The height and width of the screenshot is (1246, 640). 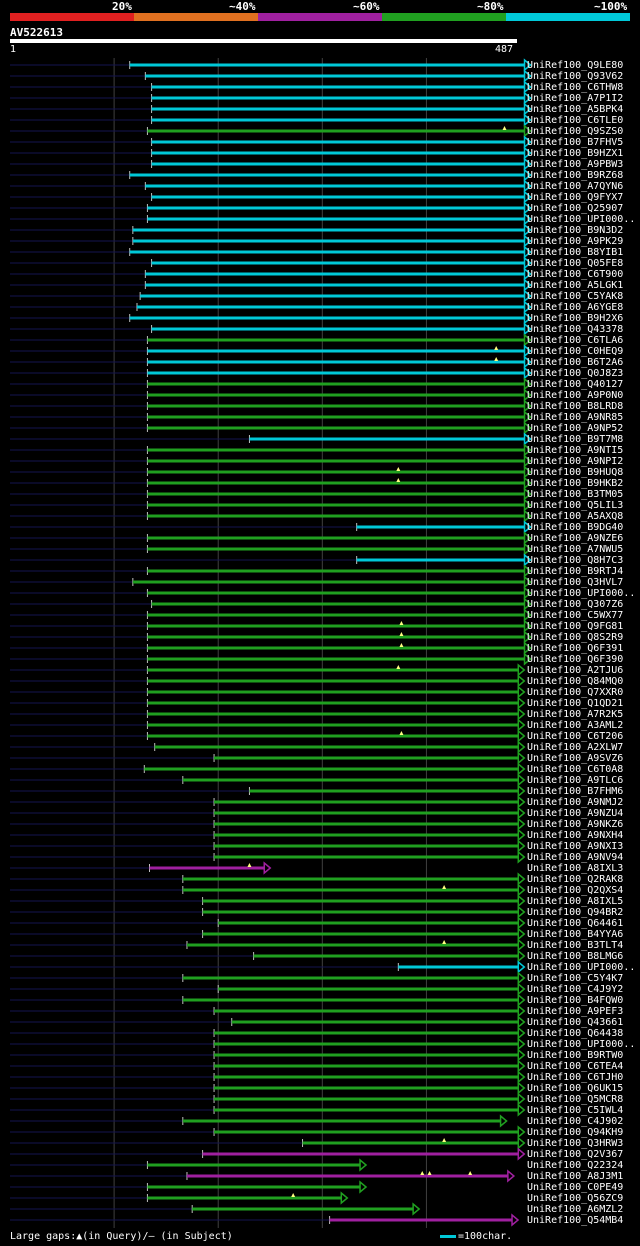 I want to click on hit-label: UniRef100_A2XLW7, so click(x=575, y=747).